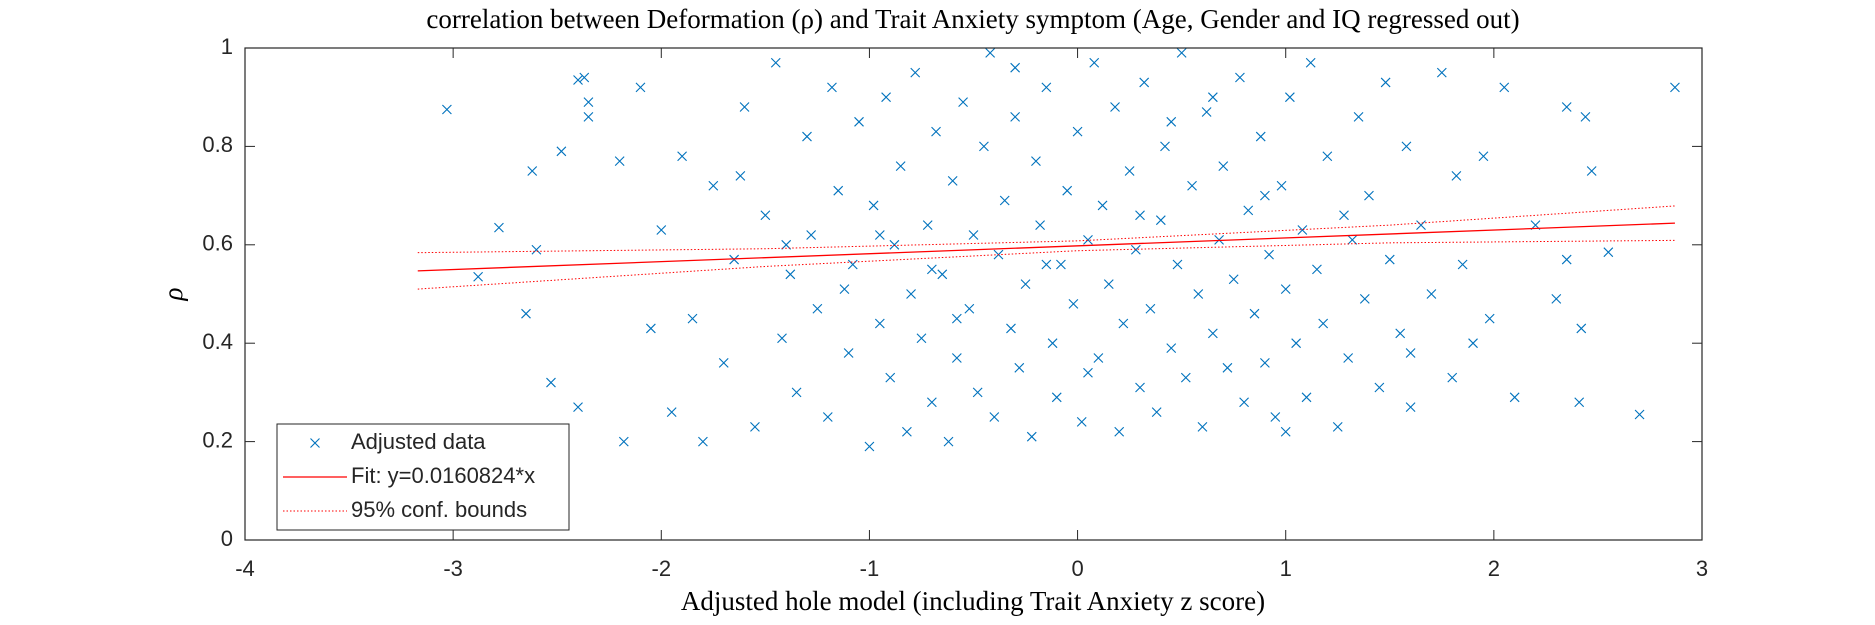 This screenshot has width=1875, height=625. Describe the element at coordinates (418, 441) in the screenshot. I see `legend-label: Adjusted data` at that location.